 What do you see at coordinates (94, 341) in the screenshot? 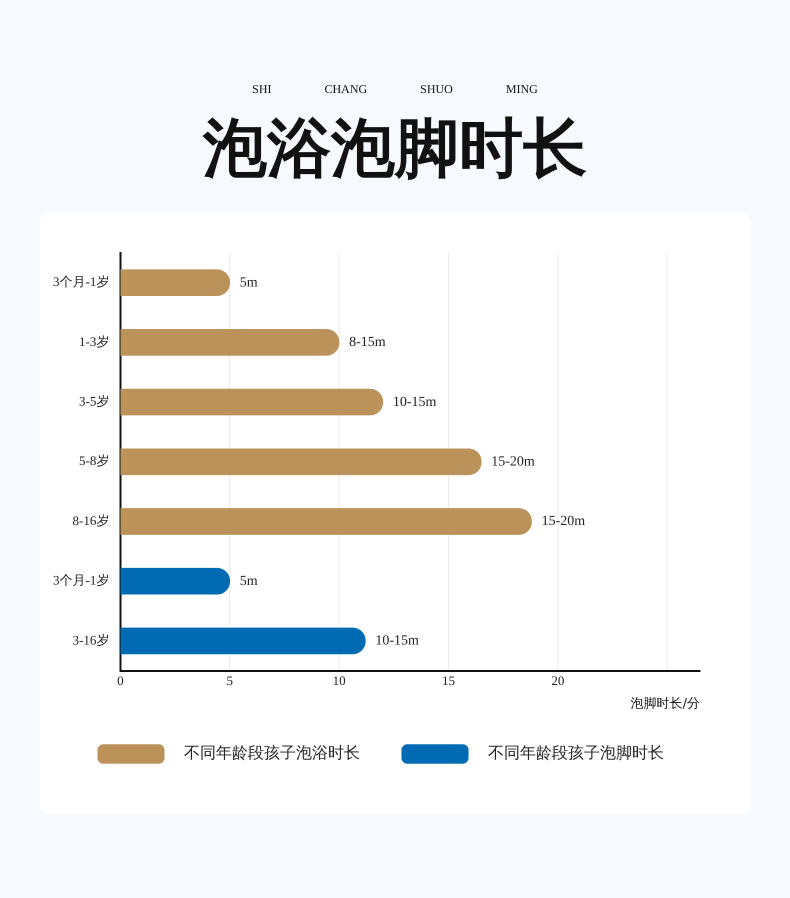
I see `y-tick-label: 1-3岁` at bounding box center [94, 341].